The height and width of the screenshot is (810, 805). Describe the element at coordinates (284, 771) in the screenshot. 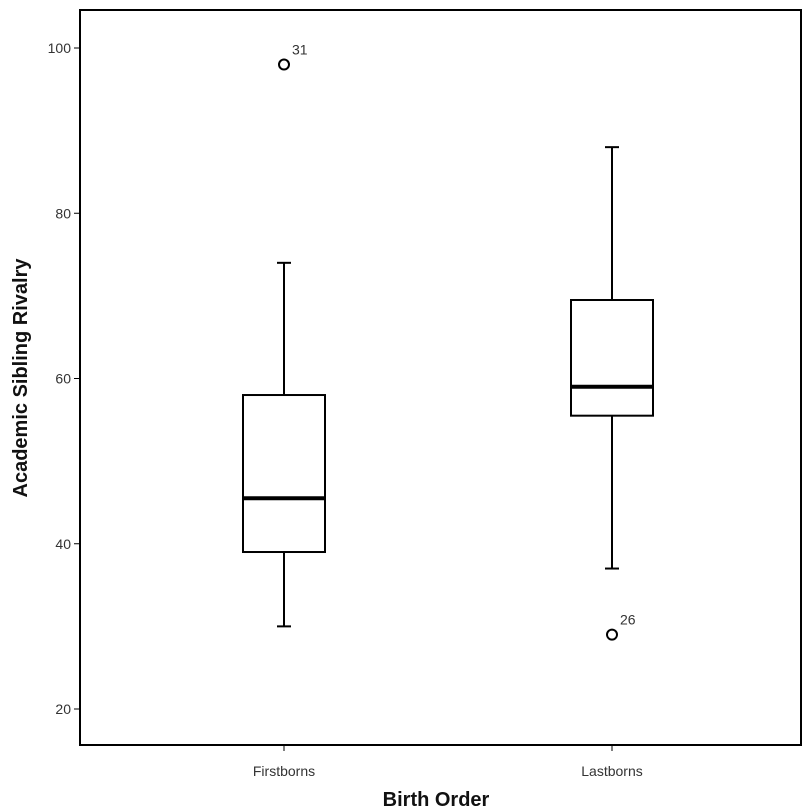

I see `x-tick-label: Firstborns` at that location.